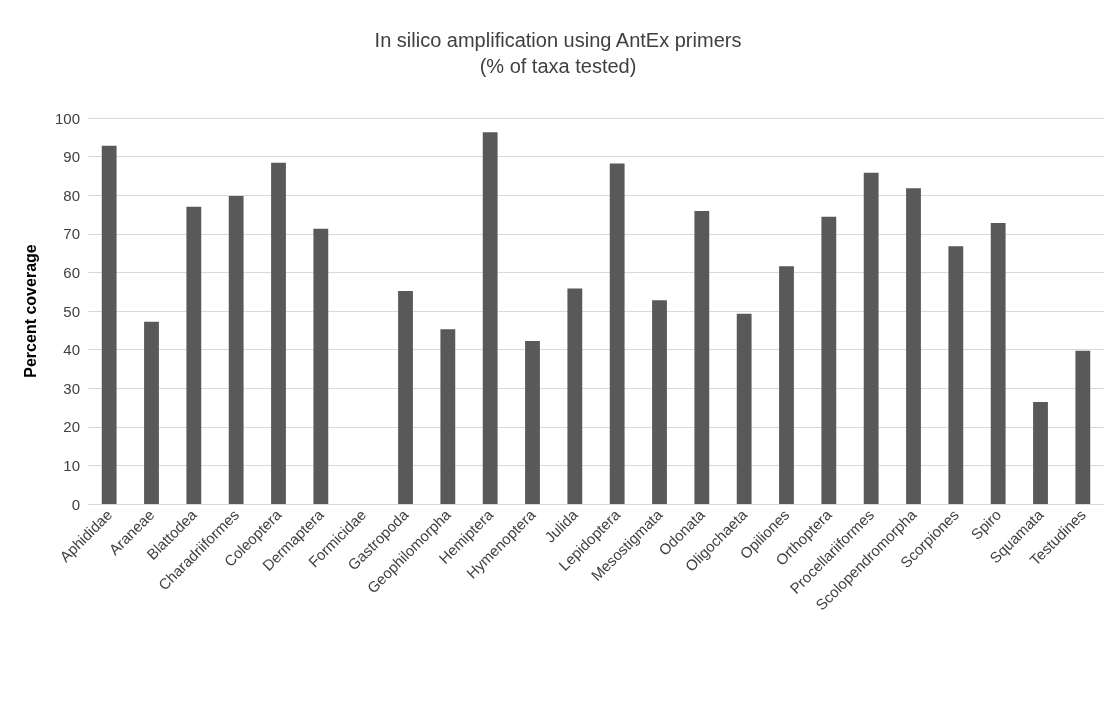 This screenshot has height=705, width=1116. I want to click on chart-title: In silico amplification using AntEx primers (% of taxa tested), so click(558, 53).